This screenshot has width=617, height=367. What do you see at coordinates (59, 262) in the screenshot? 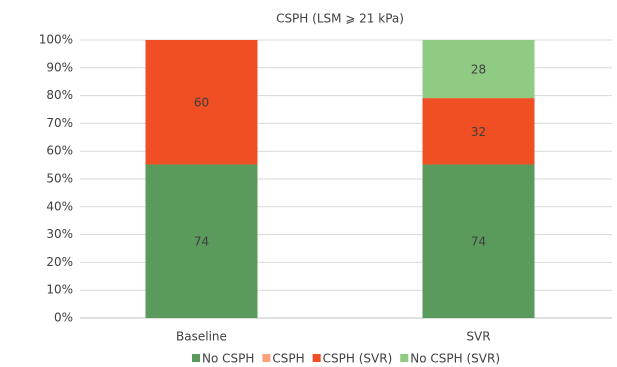
I see `y-tick-label: 20%` at bounding box center [59, 262].